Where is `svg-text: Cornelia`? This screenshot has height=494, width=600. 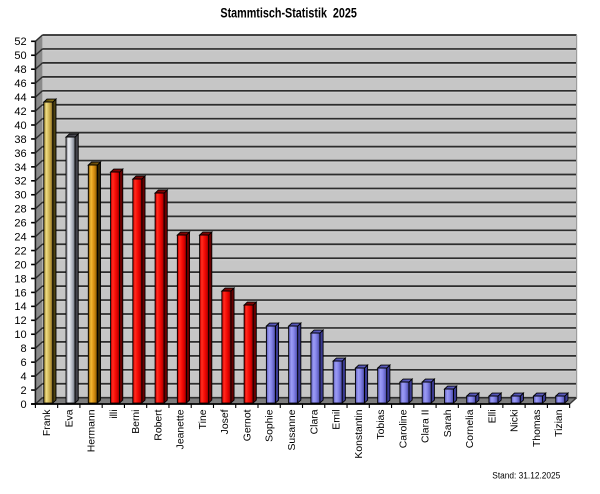
svg-text: Cornelia is located at coordinates (470, 428).